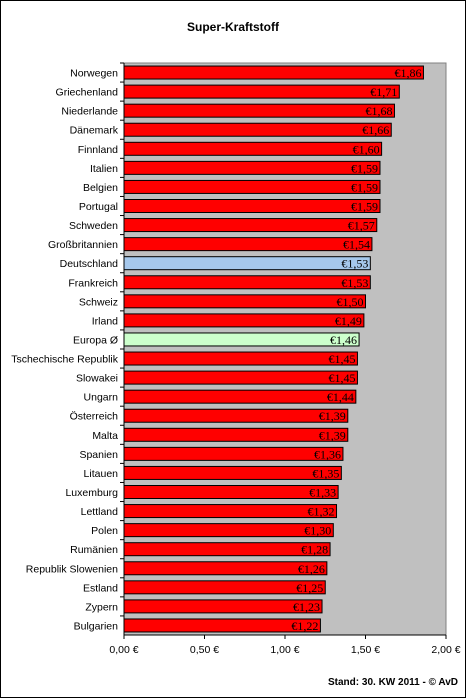  Describe the element at coordinates (306, 607) in the screenshot. I see `value-label: €1,23` at that location.